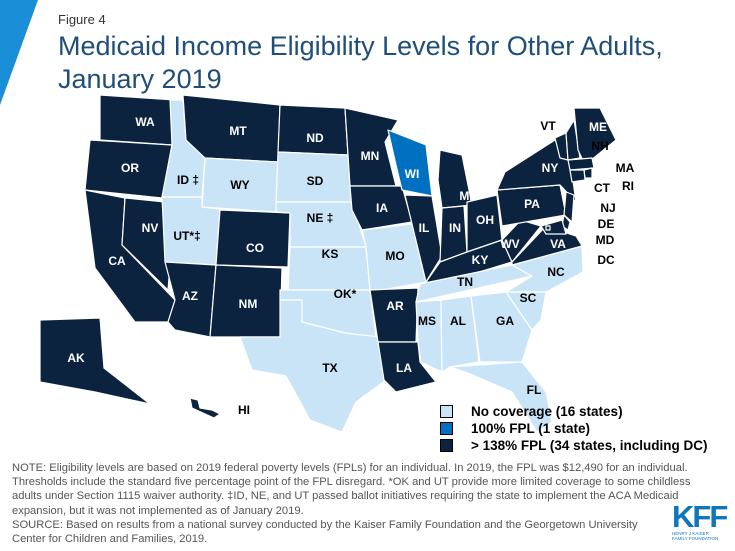 Image resolution: width=735 pixels, height=551 pixels. I want to click on state-label-nd: ND, so click(315, 138).